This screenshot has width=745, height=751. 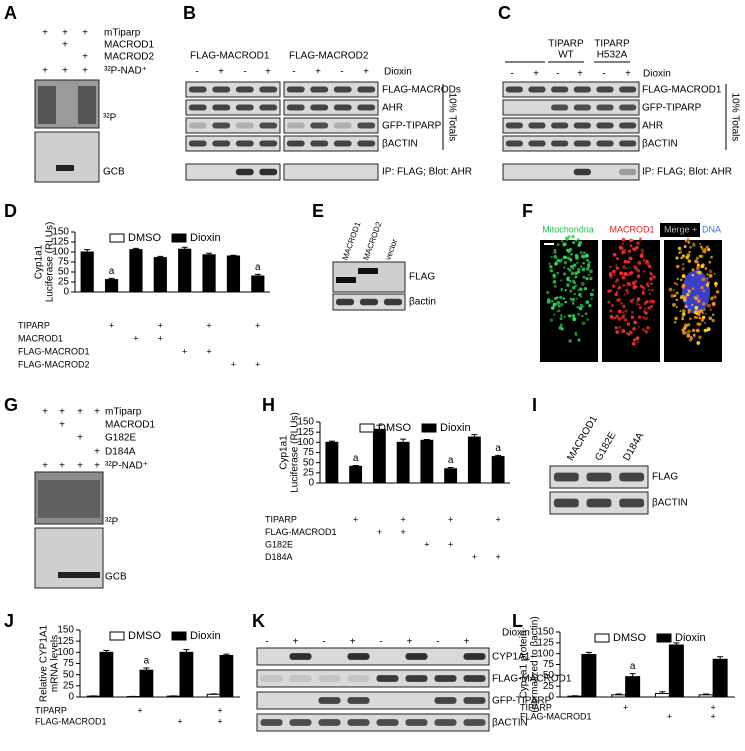 I want to click on label: DMSO, so click(x=144, y=636).